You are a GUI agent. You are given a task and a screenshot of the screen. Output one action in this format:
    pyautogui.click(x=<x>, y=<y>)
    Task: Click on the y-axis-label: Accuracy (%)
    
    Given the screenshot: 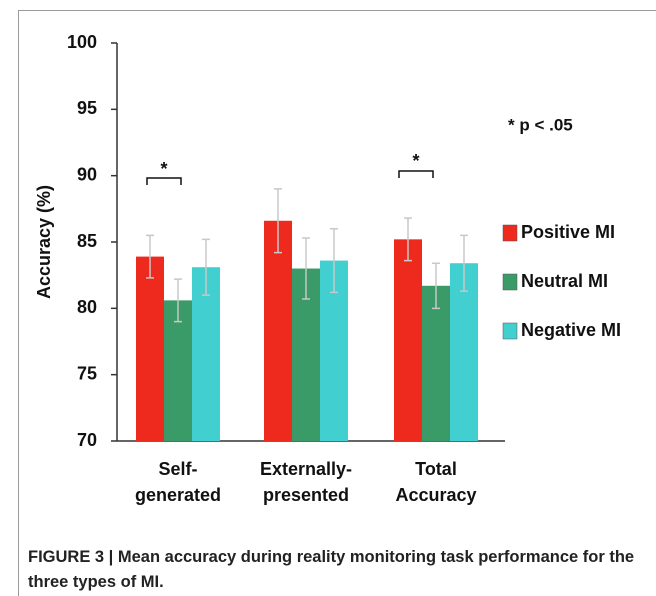 What is the action you would take?
    pyautogui.click(x=44, y=242)
    